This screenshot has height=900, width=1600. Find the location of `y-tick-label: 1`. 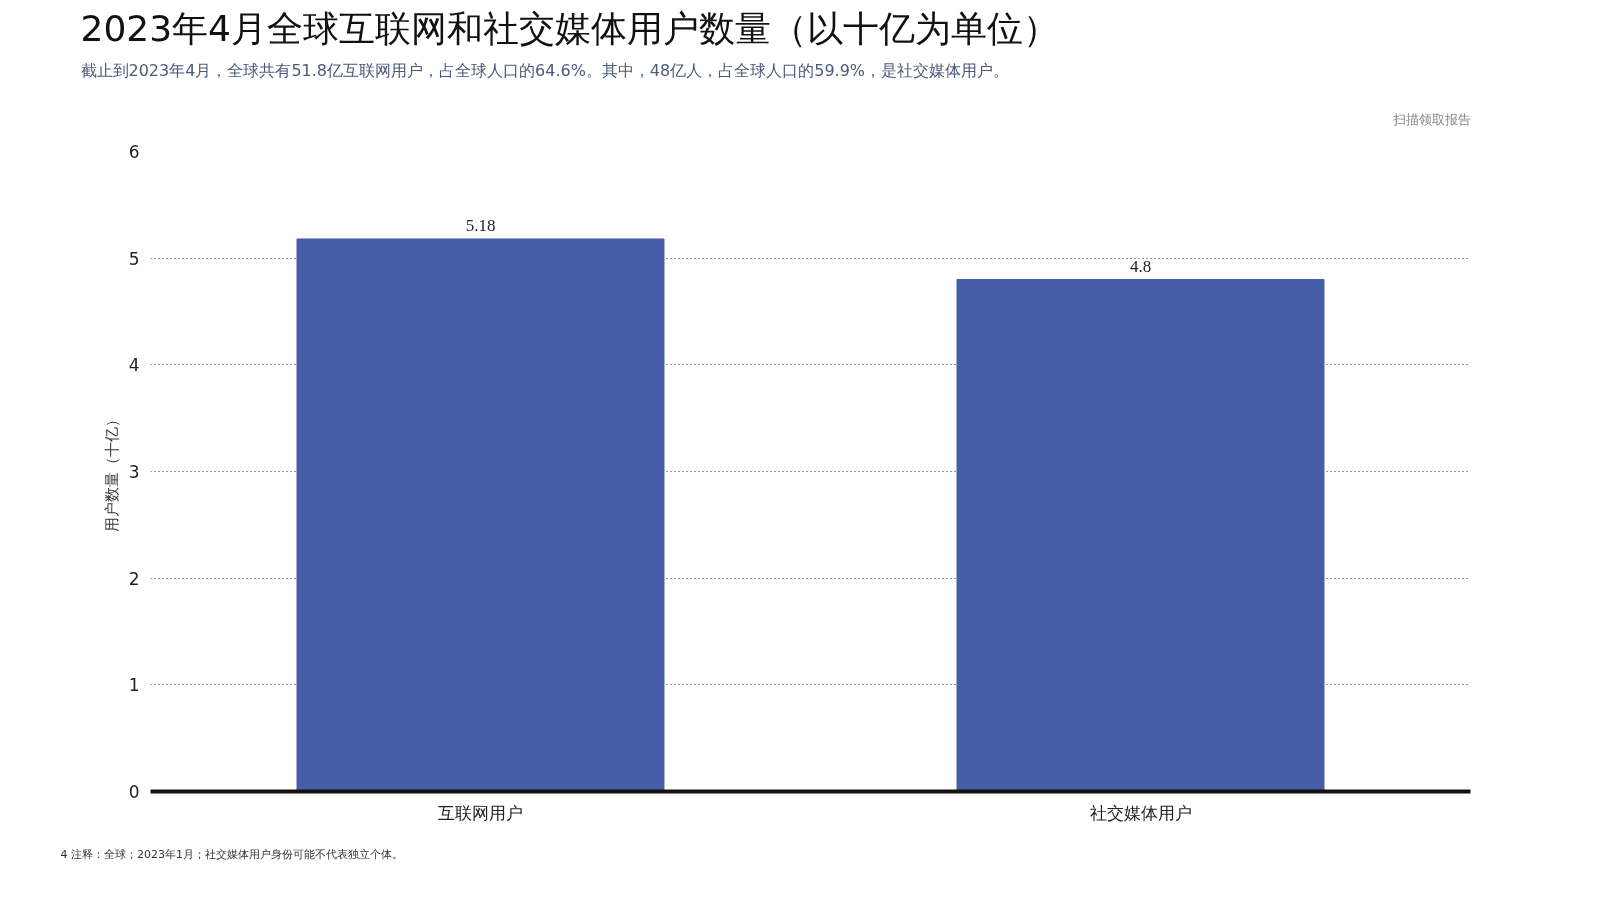

y-tick-label: 1 is located at coordinates (134, 685).